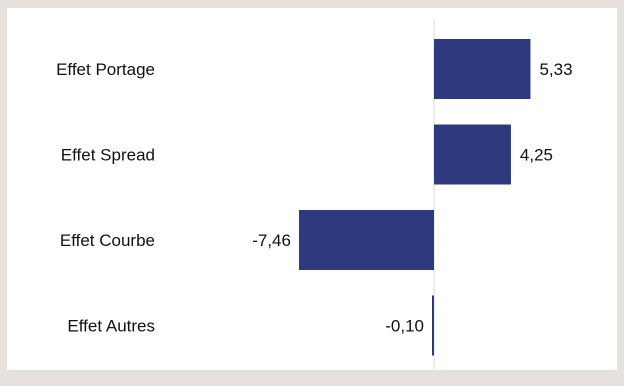 The image size is (624, 386). Describe the element at coordinates (472, 154) in the screenshot. I see `bar-effet-spread` at that location.